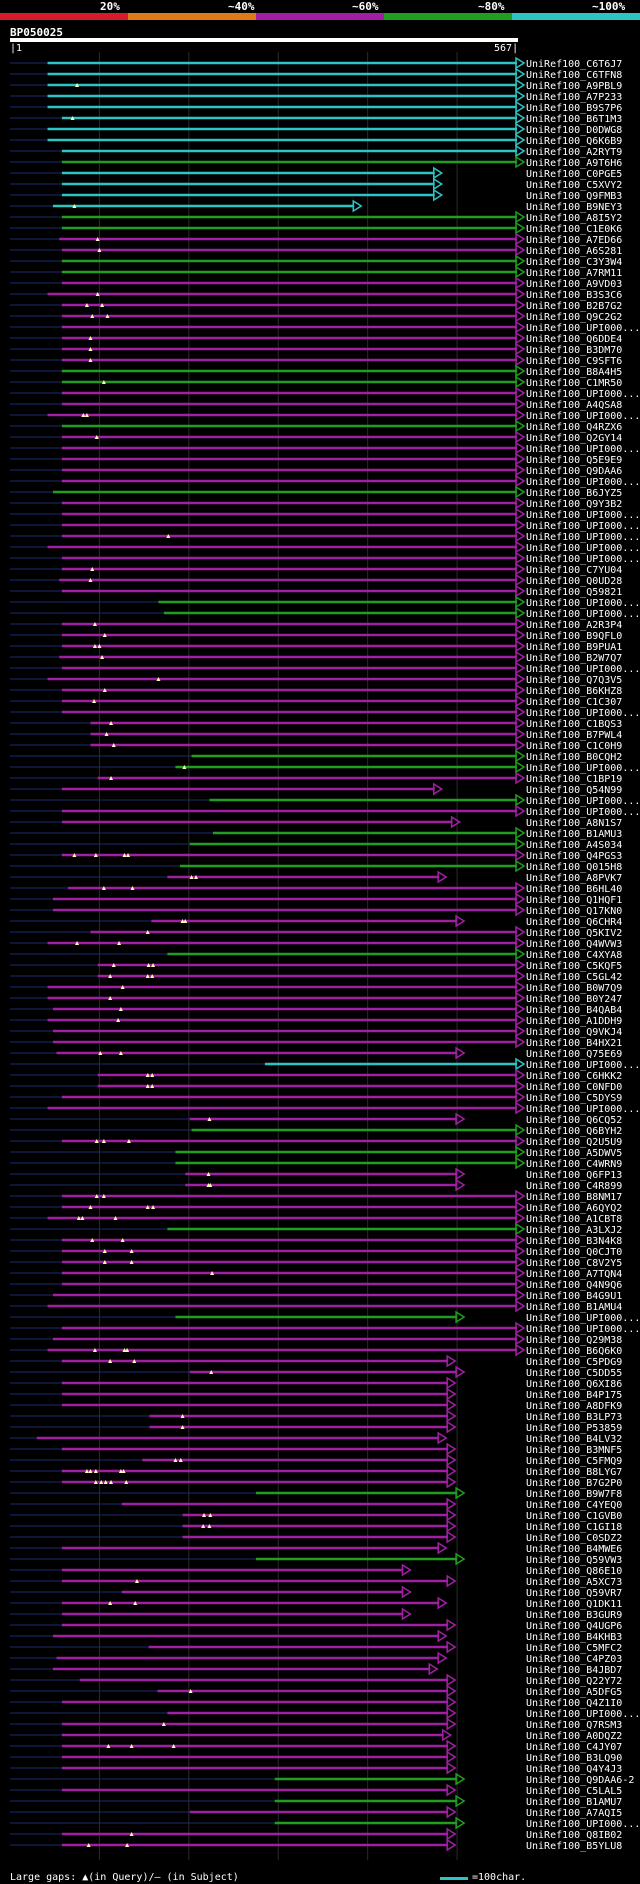  What do you see at coordinates (574, 273) in the screenshot?
I see `hit-label: UniRef100_A7RM11` at bounding box center [574, 273].